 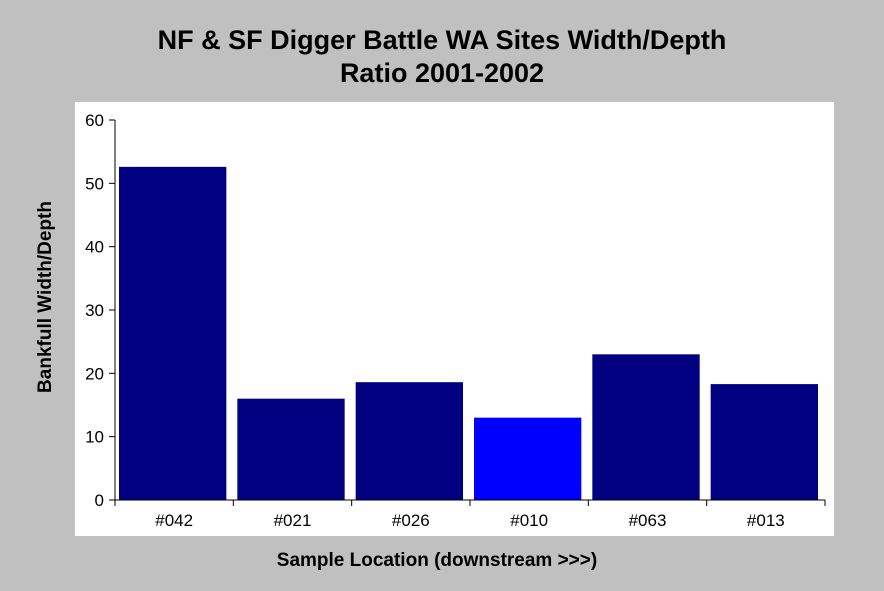 What do you see at coordinates (94, 120) in the screenshot?
I see `y-tick-label: 60` at bounding box center [94, 120].